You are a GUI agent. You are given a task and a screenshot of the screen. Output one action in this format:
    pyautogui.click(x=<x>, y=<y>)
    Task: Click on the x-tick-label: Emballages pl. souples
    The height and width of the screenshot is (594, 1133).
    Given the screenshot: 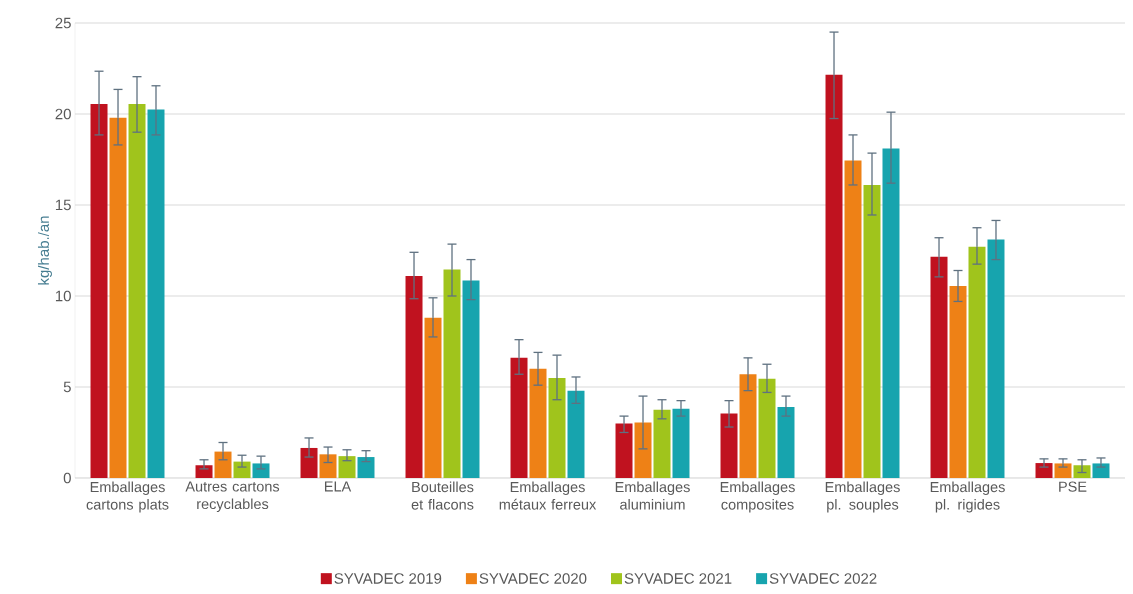 What is the action you would take?
    pyautogui.click(x=862, y=497)
    